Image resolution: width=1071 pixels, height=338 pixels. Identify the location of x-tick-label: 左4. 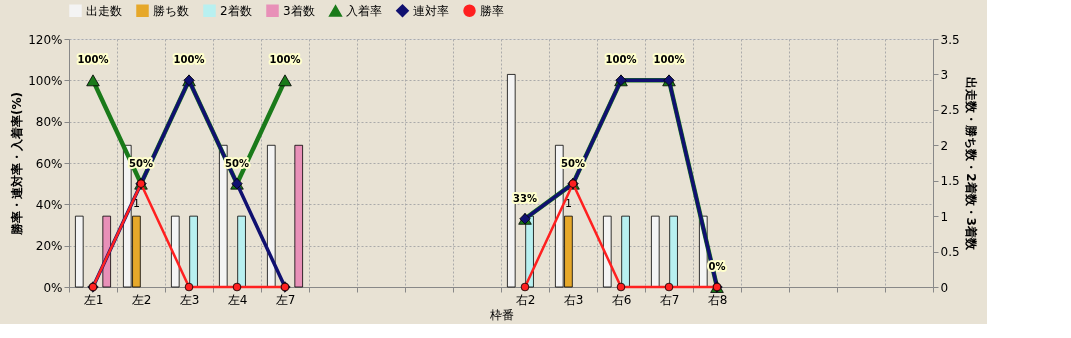
(237, 299).